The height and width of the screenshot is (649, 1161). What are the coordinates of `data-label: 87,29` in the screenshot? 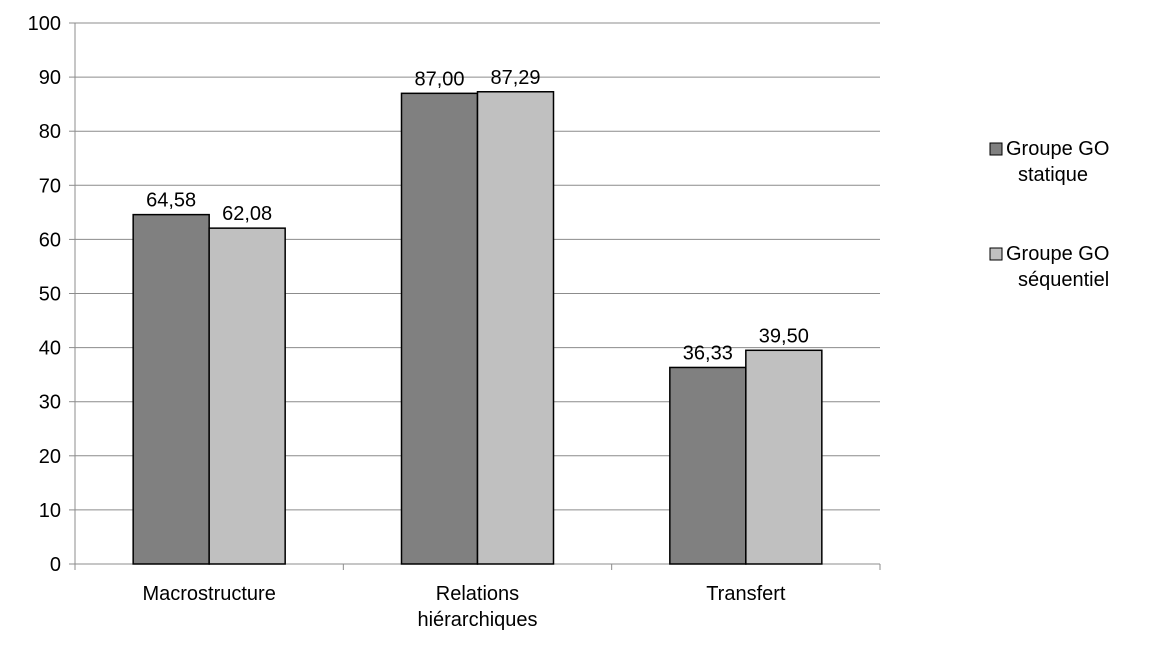 It's located at (515, 78).